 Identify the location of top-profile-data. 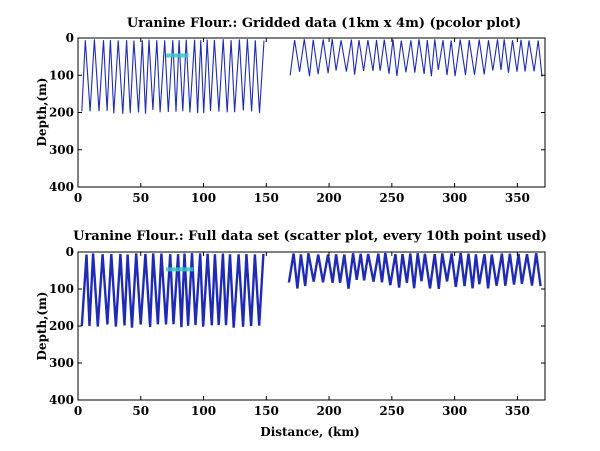
(312, 76).